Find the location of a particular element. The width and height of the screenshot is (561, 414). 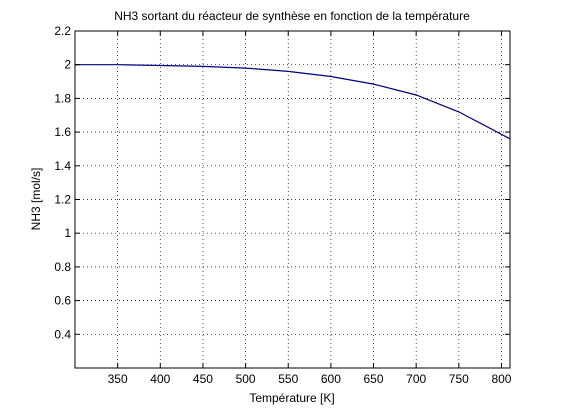

x-tick-label: 350 is located at coordinates (118, 379).